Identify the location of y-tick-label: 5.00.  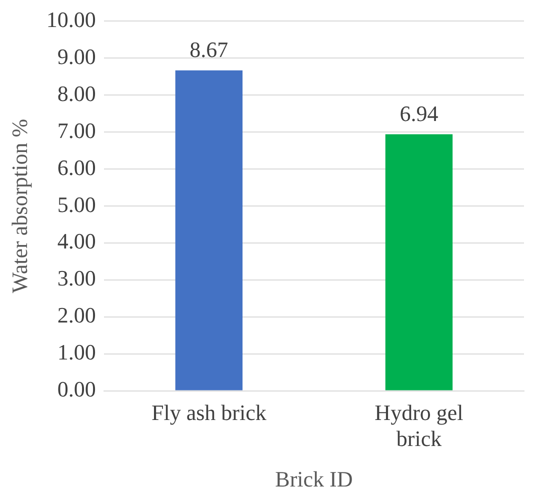
(76, 204).